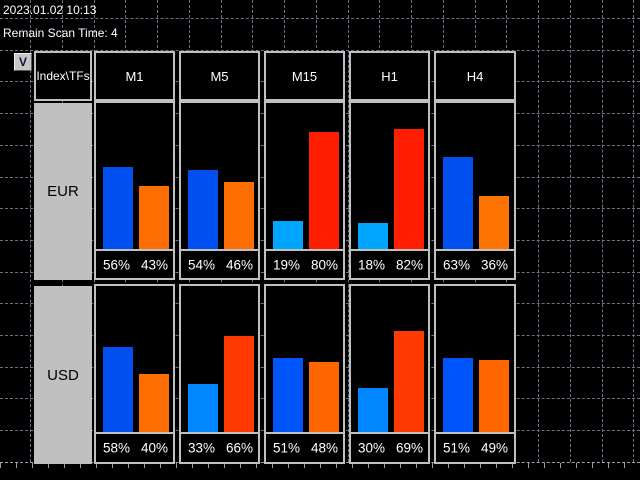 The image size is (640, 480). Describe the element at coordinates (475, 448) in the screenshot. I see `pct-cell-usd-h4: 51% 49%` at that location.